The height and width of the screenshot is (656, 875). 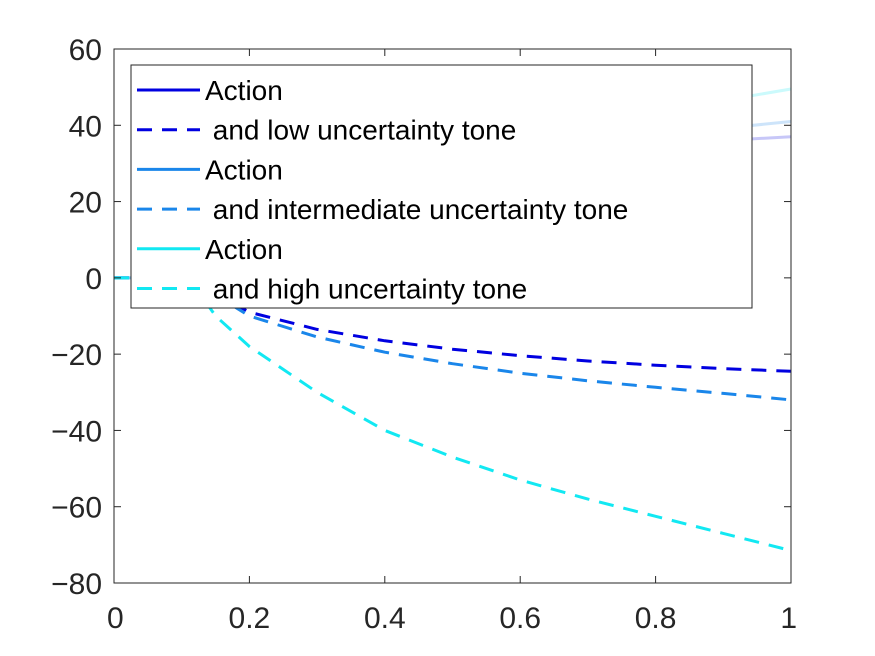 I want to click on x-tick-label-1: 0.2, so click(x=250, y=618).